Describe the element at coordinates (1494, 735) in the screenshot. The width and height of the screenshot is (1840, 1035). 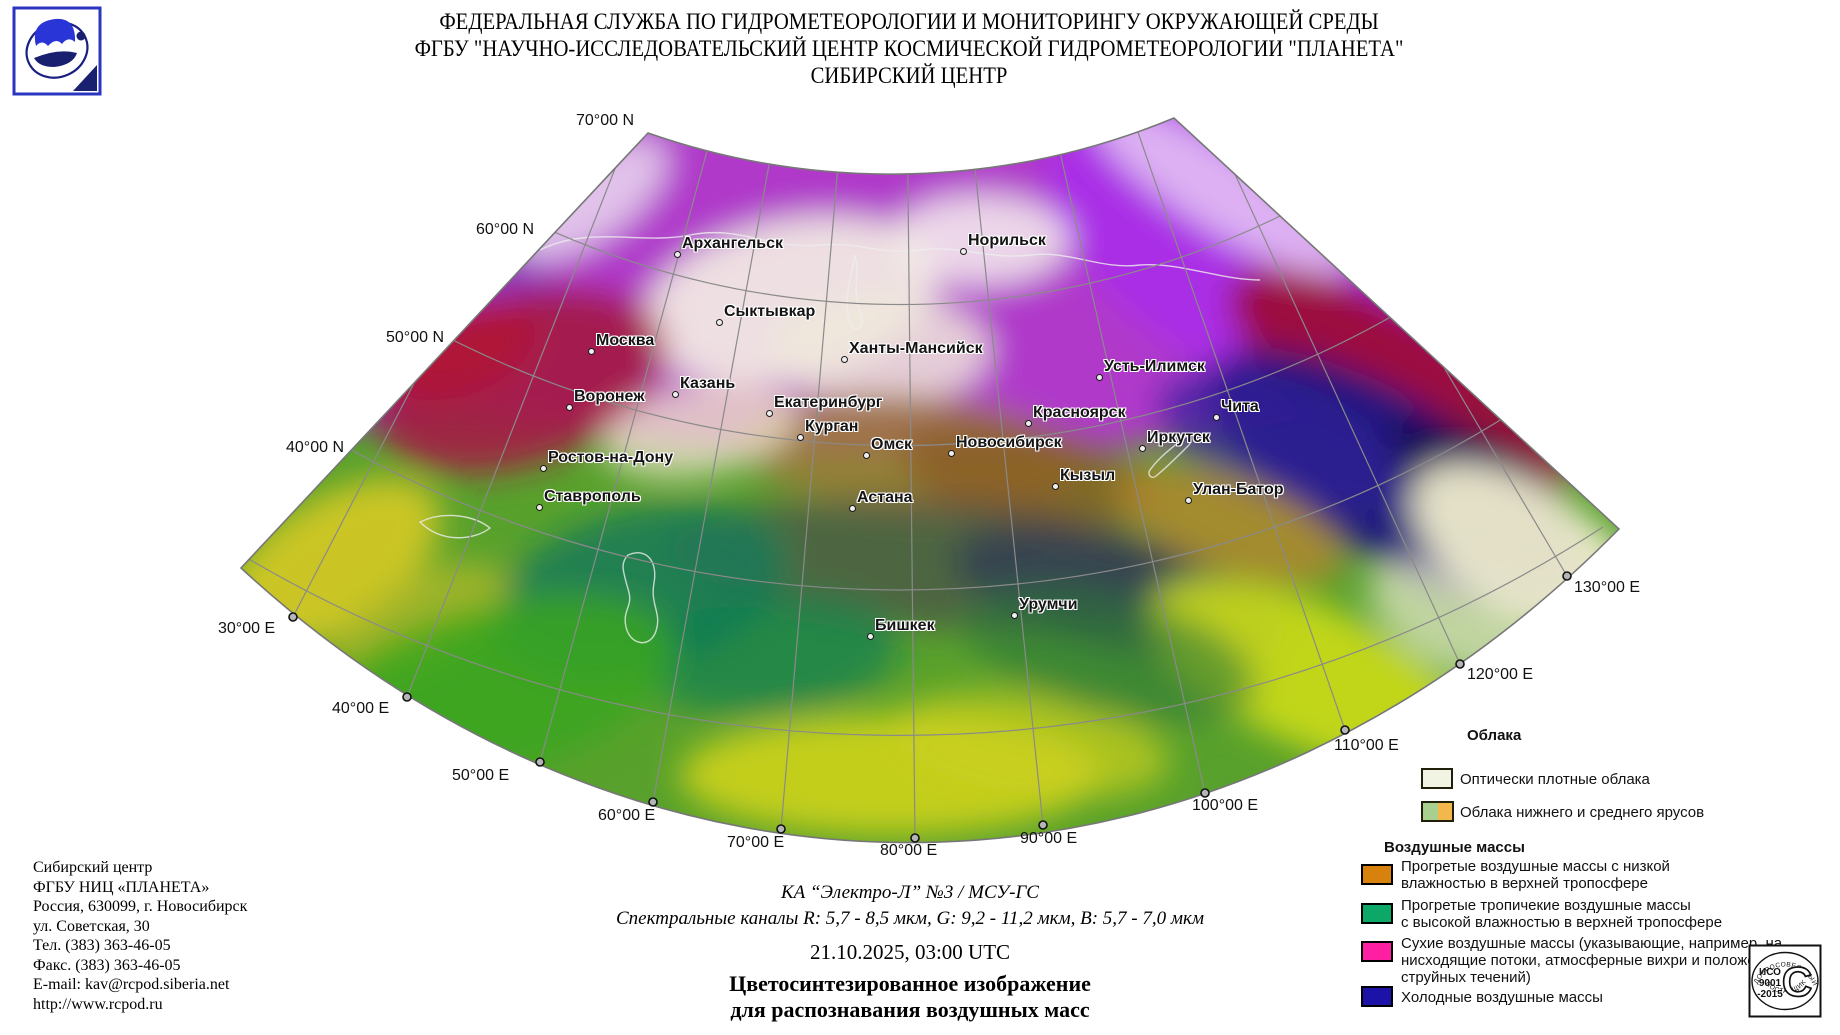
I see `clouds-legend-title: Облака` at that location.